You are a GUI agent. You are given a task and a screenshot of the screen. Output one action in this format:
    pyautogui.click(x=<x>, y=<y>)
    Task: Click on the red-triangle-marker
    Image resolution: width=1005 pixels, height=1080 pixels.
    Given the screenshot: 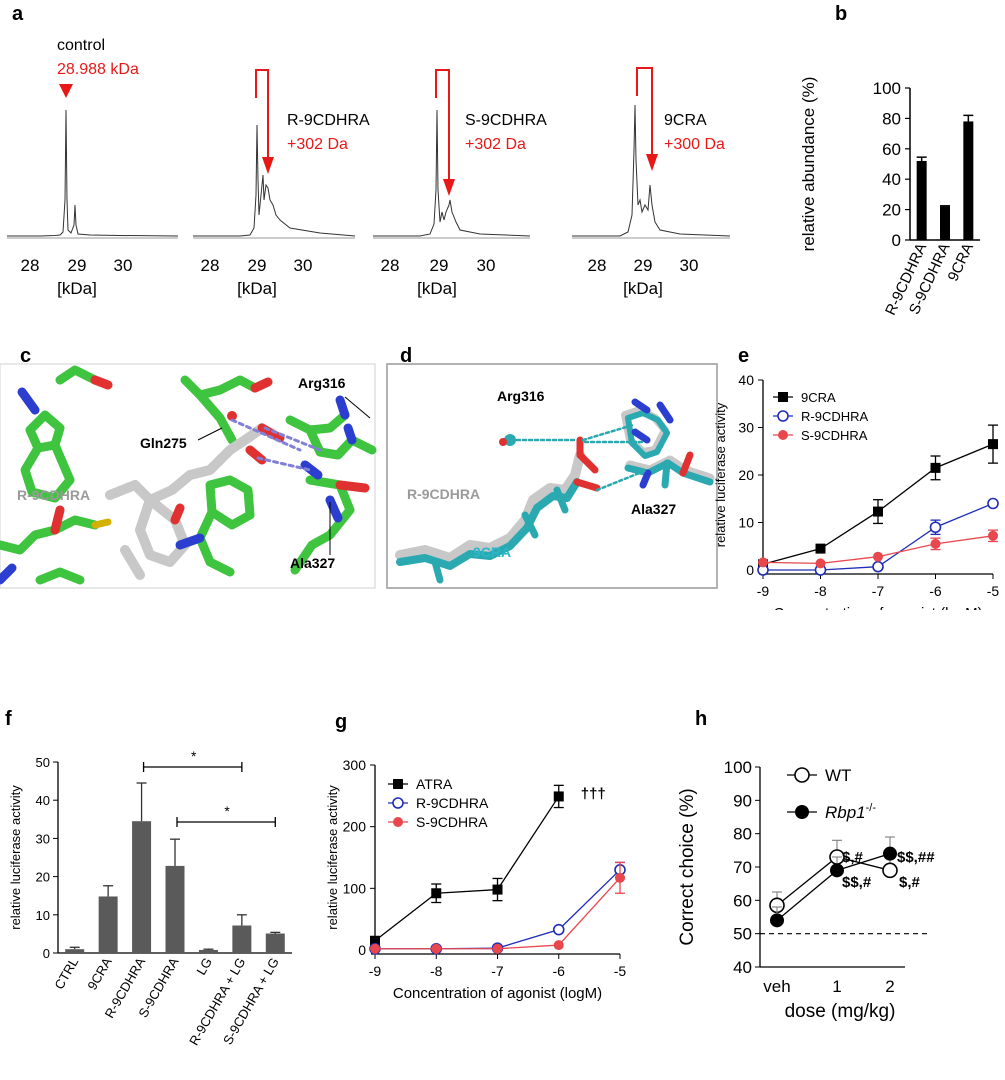 What is the action you would take?
    pyautogui.click(x=66, y=91)
    